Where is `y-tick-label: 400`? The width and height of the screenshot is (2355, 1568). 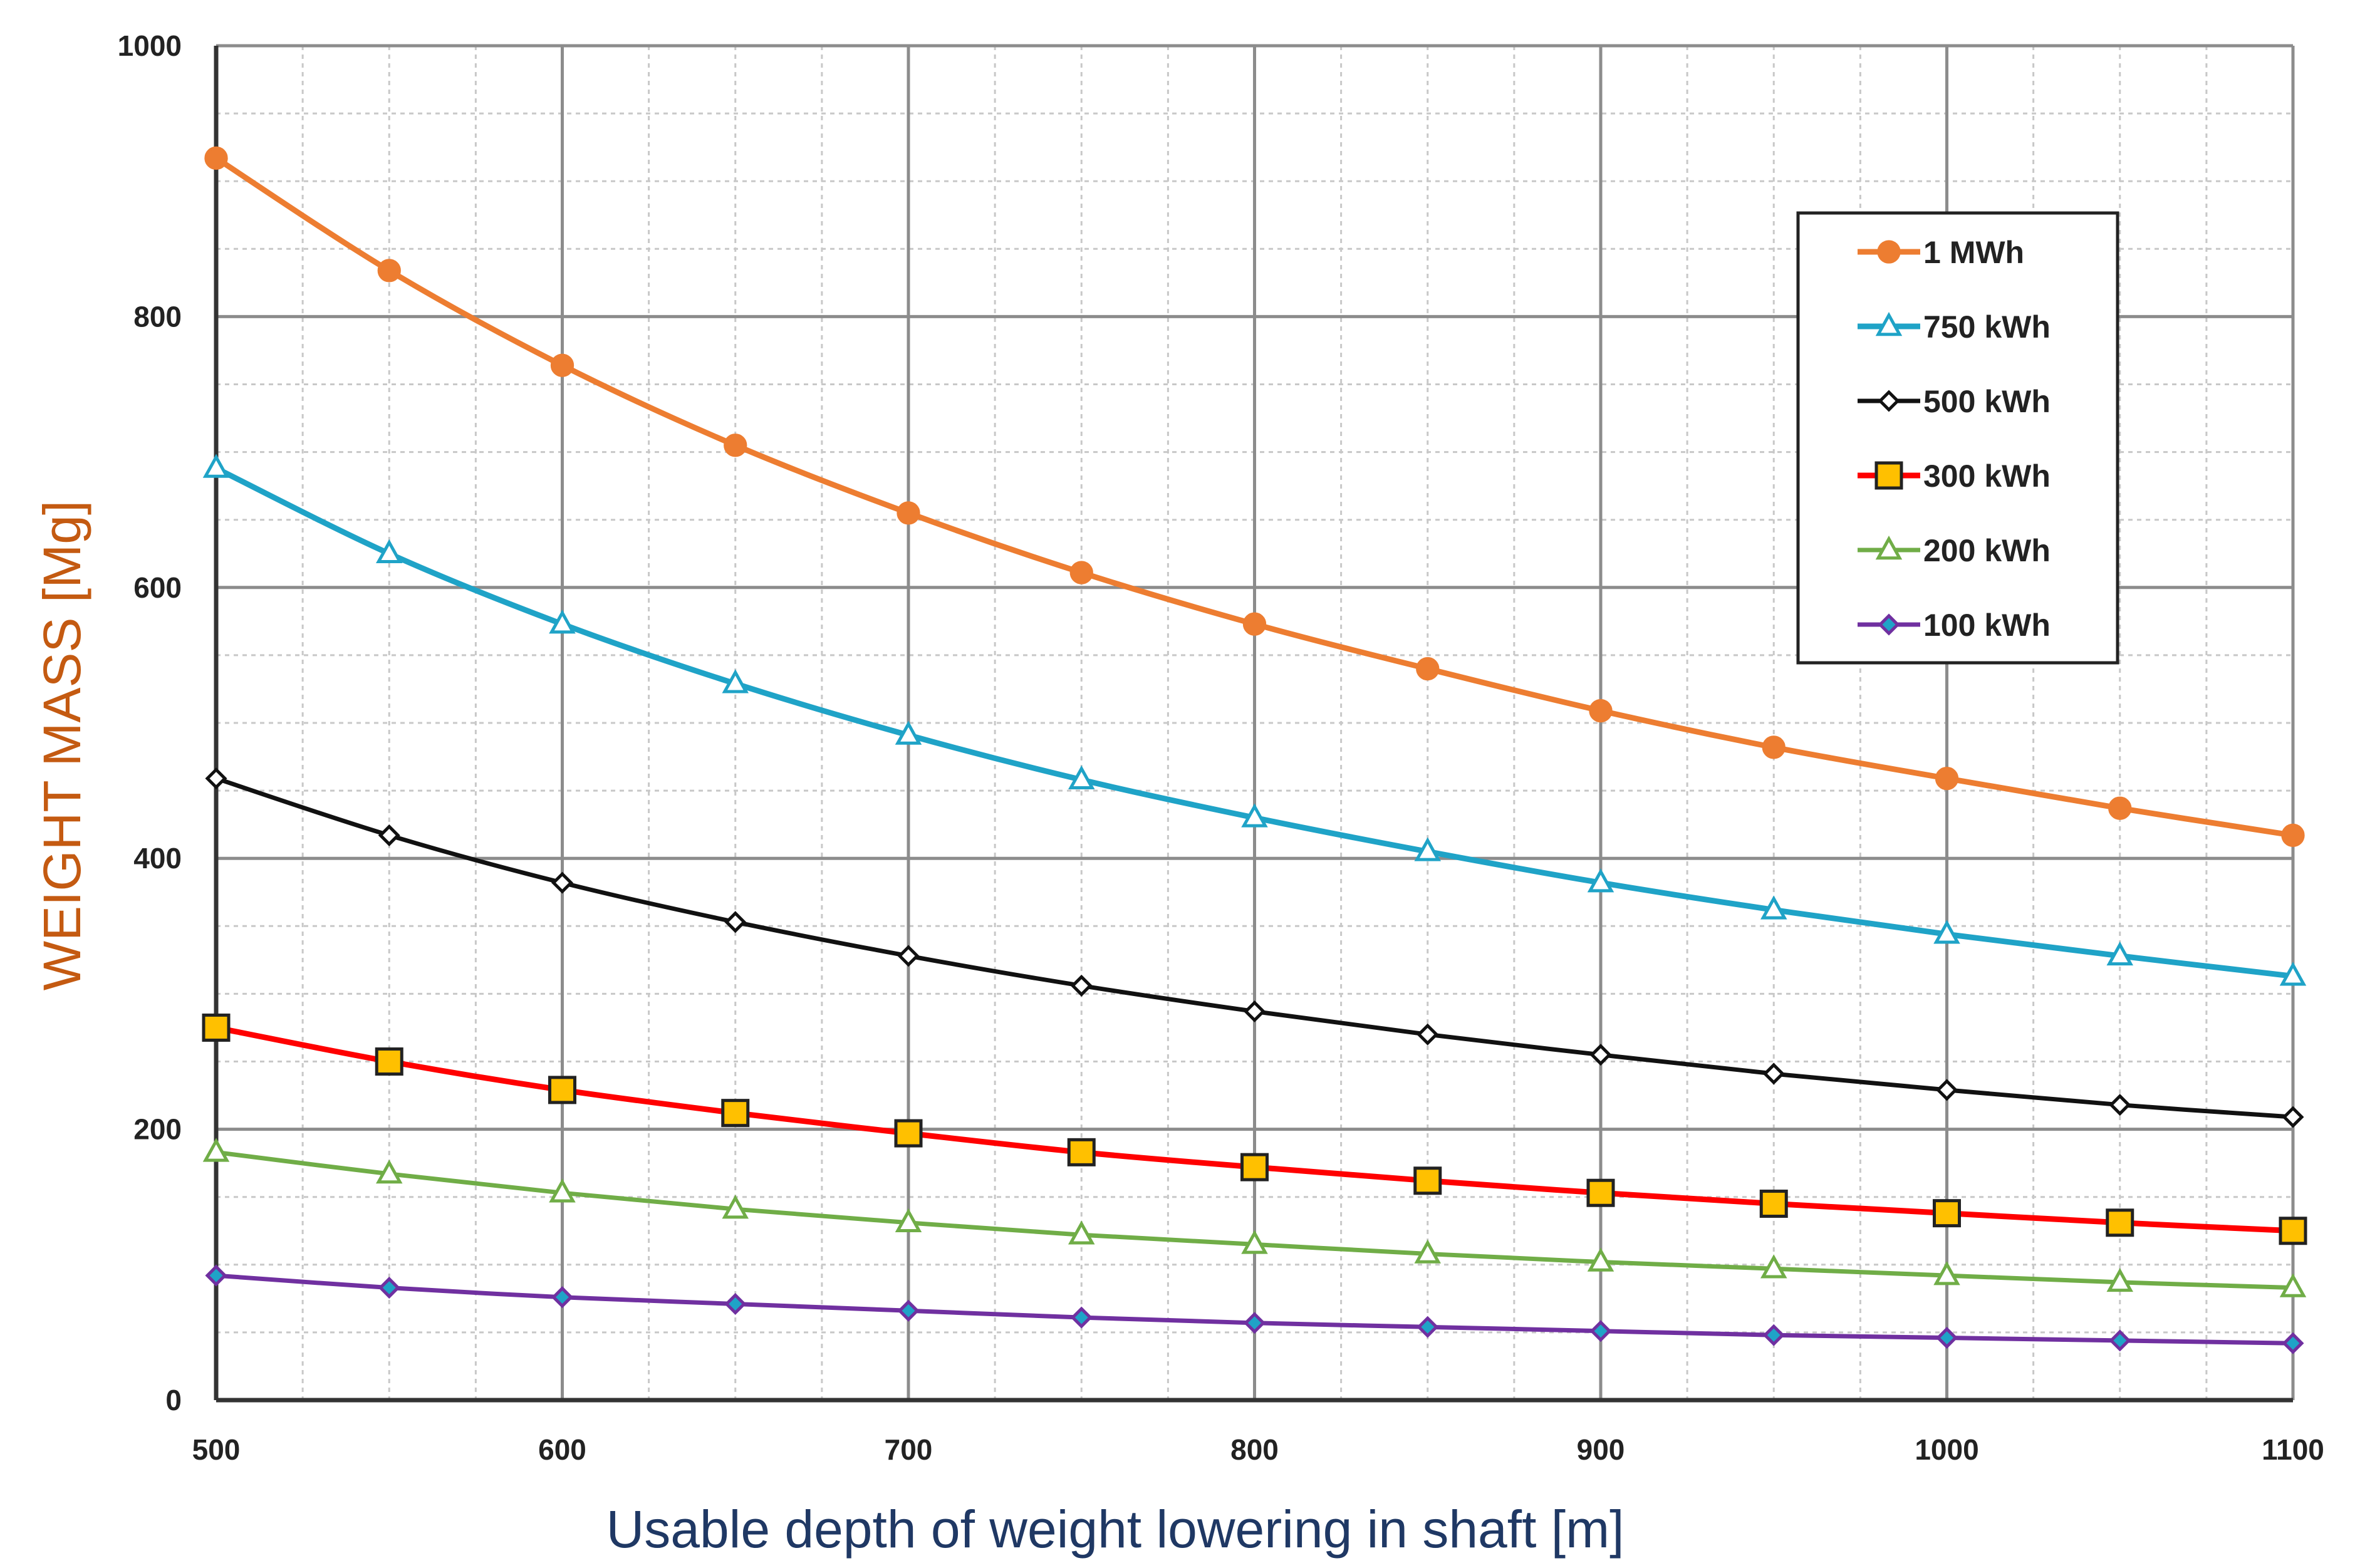
y-tick-label: 400 is located at coordinates (157, 858).